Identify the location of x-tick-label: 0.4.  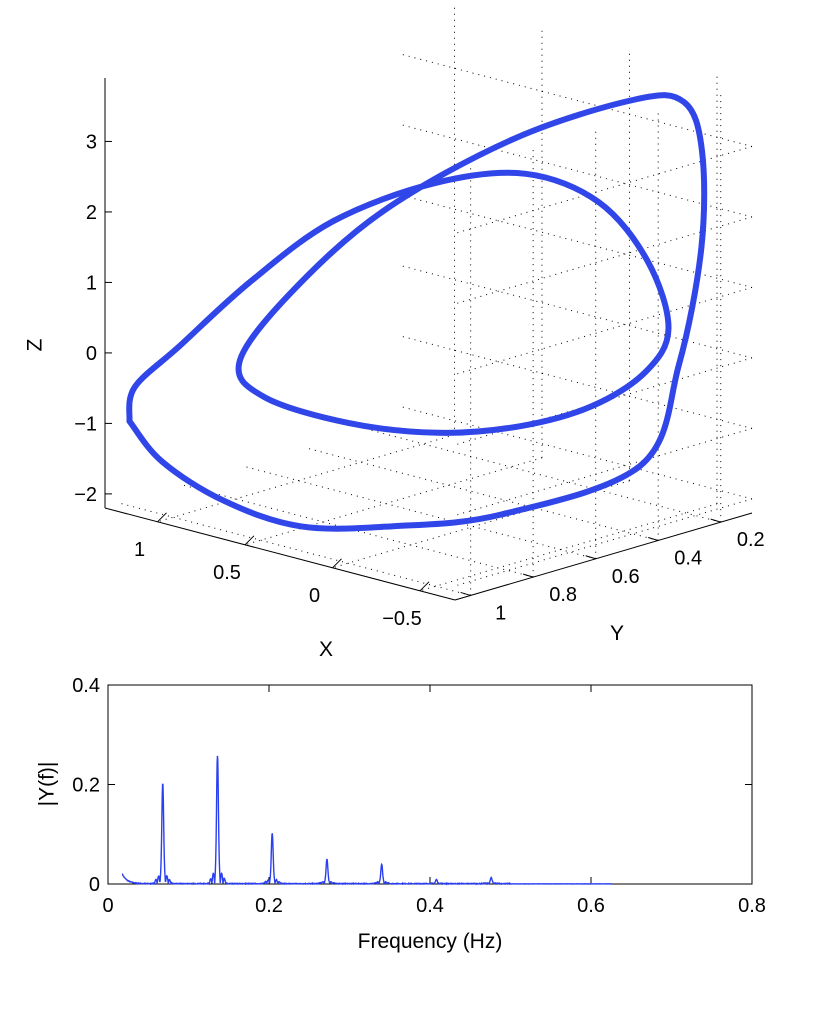
(430, 906).